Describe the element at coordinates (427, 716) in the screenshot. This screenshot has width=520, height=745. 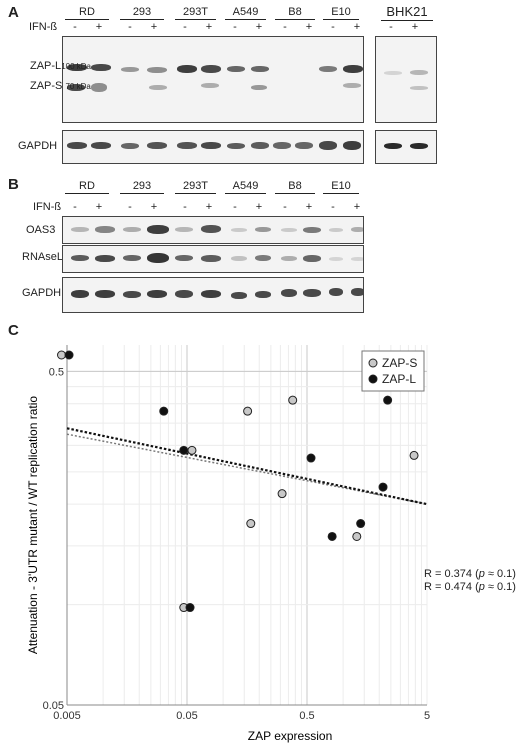
I see `x-tick-label: 5` at that location.